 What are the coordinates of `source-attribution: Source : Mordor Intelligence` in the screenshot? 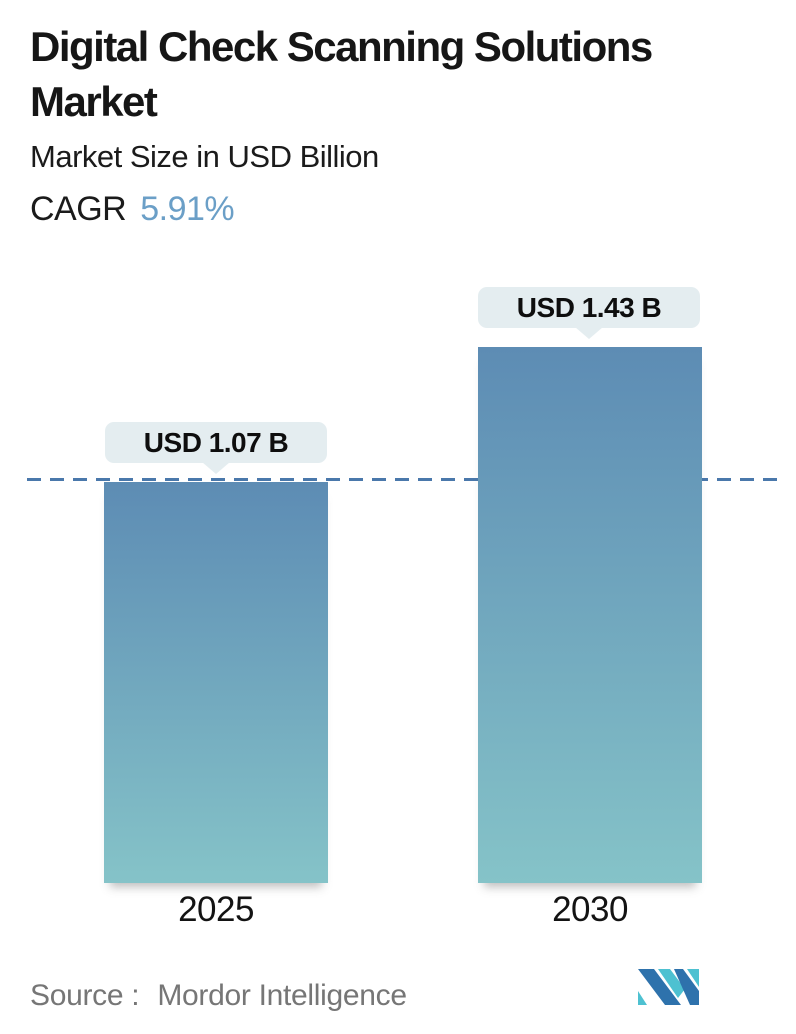 It's located at (218, 996).